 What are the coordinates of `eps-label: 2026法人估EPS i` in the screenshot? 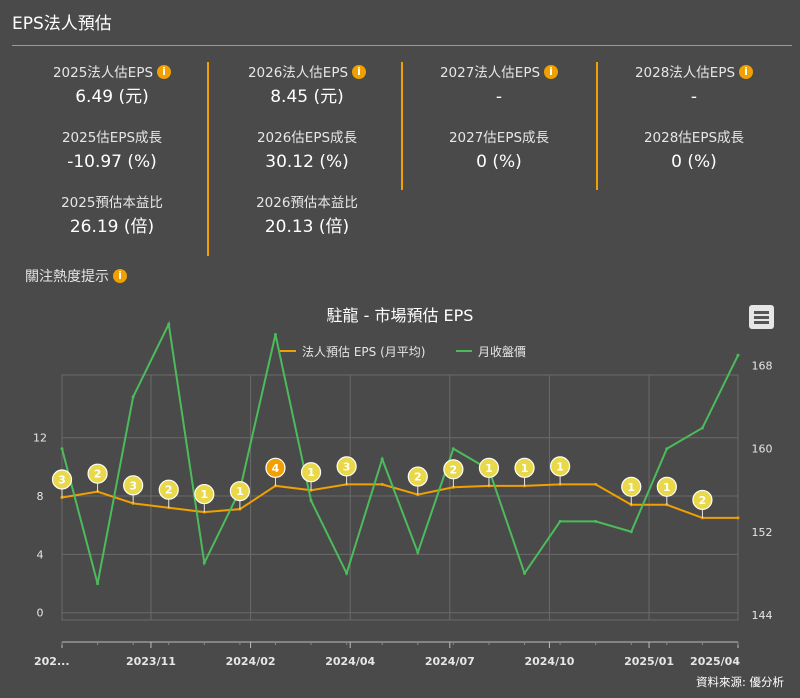 It's located at (307, 73).